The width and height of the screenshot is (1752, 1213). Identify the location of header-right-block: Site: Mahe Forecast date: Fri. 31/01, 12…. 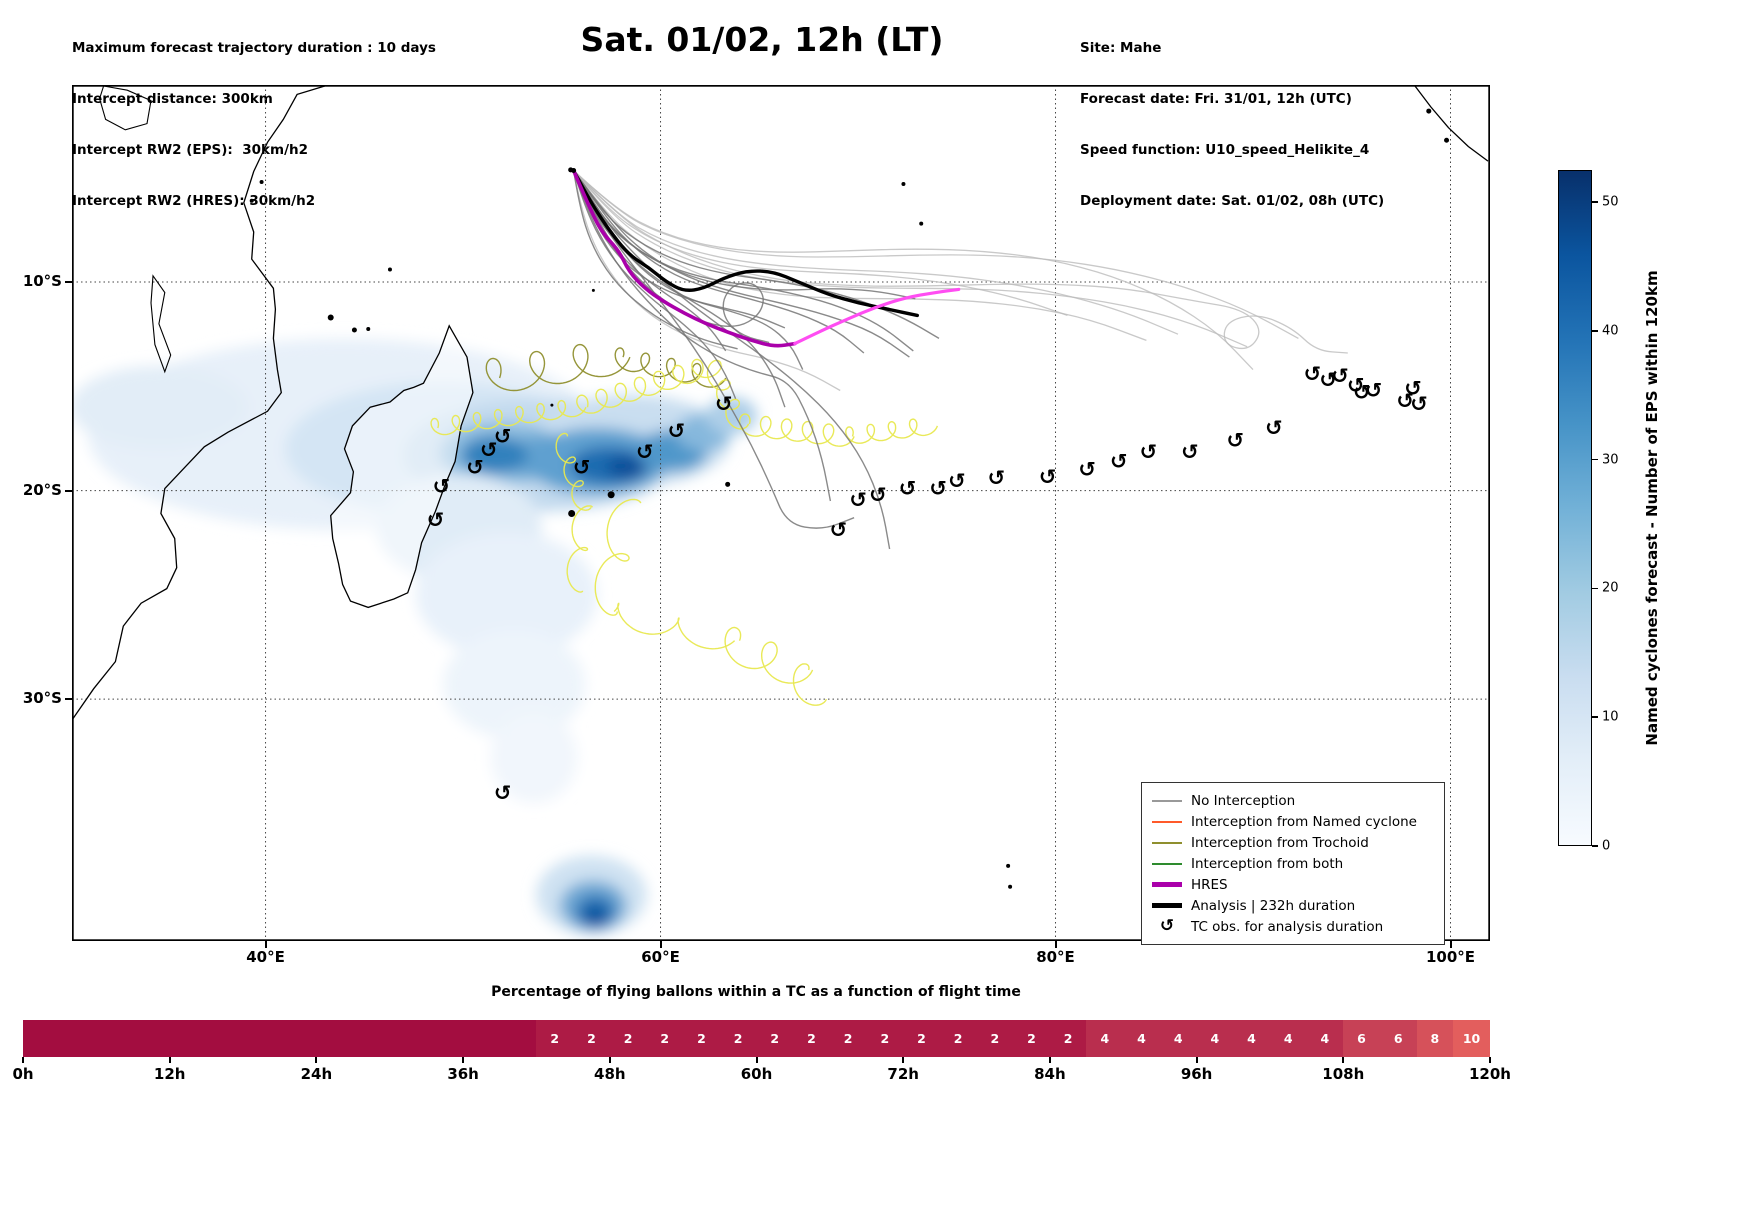
(1232, 125).